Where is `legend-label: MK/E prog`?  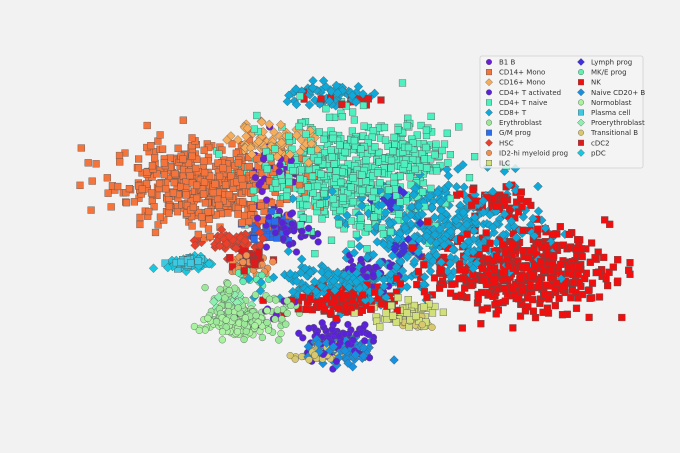 legend-label: MK/E prog is located at coordinates (609, 73).